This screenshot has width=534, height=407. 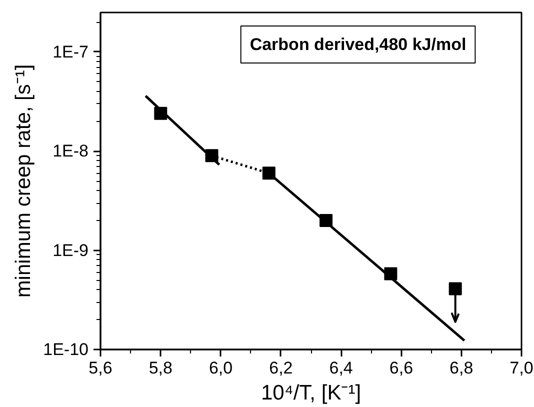 I want to click on x-tick-label: 6,4, so click(x=341, y=368).